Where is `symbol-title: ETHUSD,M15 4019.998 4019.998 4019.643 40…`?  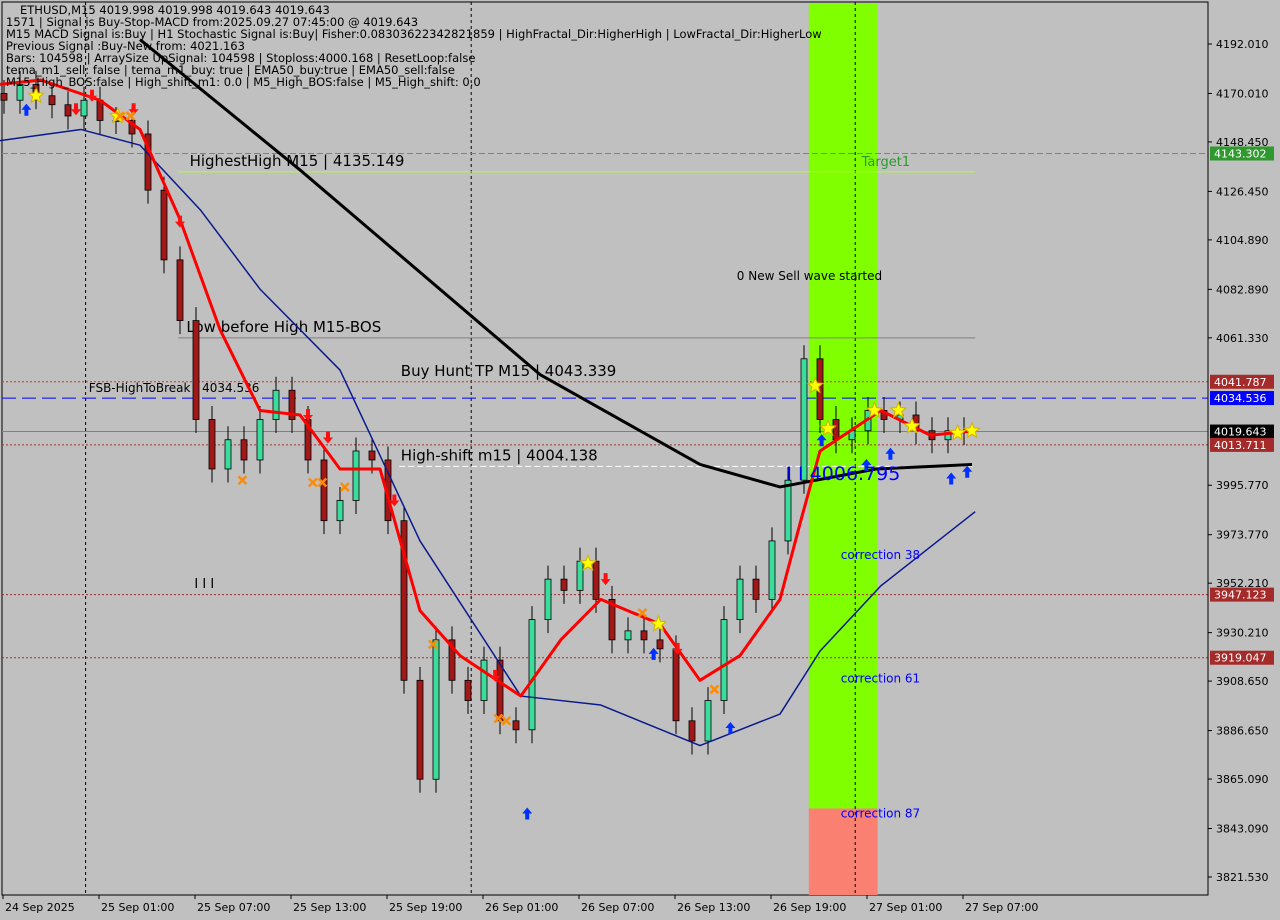 symbol-title: ETHUSD,M15 4019.998 4019.998 4019.643 40… is located at coordinates (175, 10).